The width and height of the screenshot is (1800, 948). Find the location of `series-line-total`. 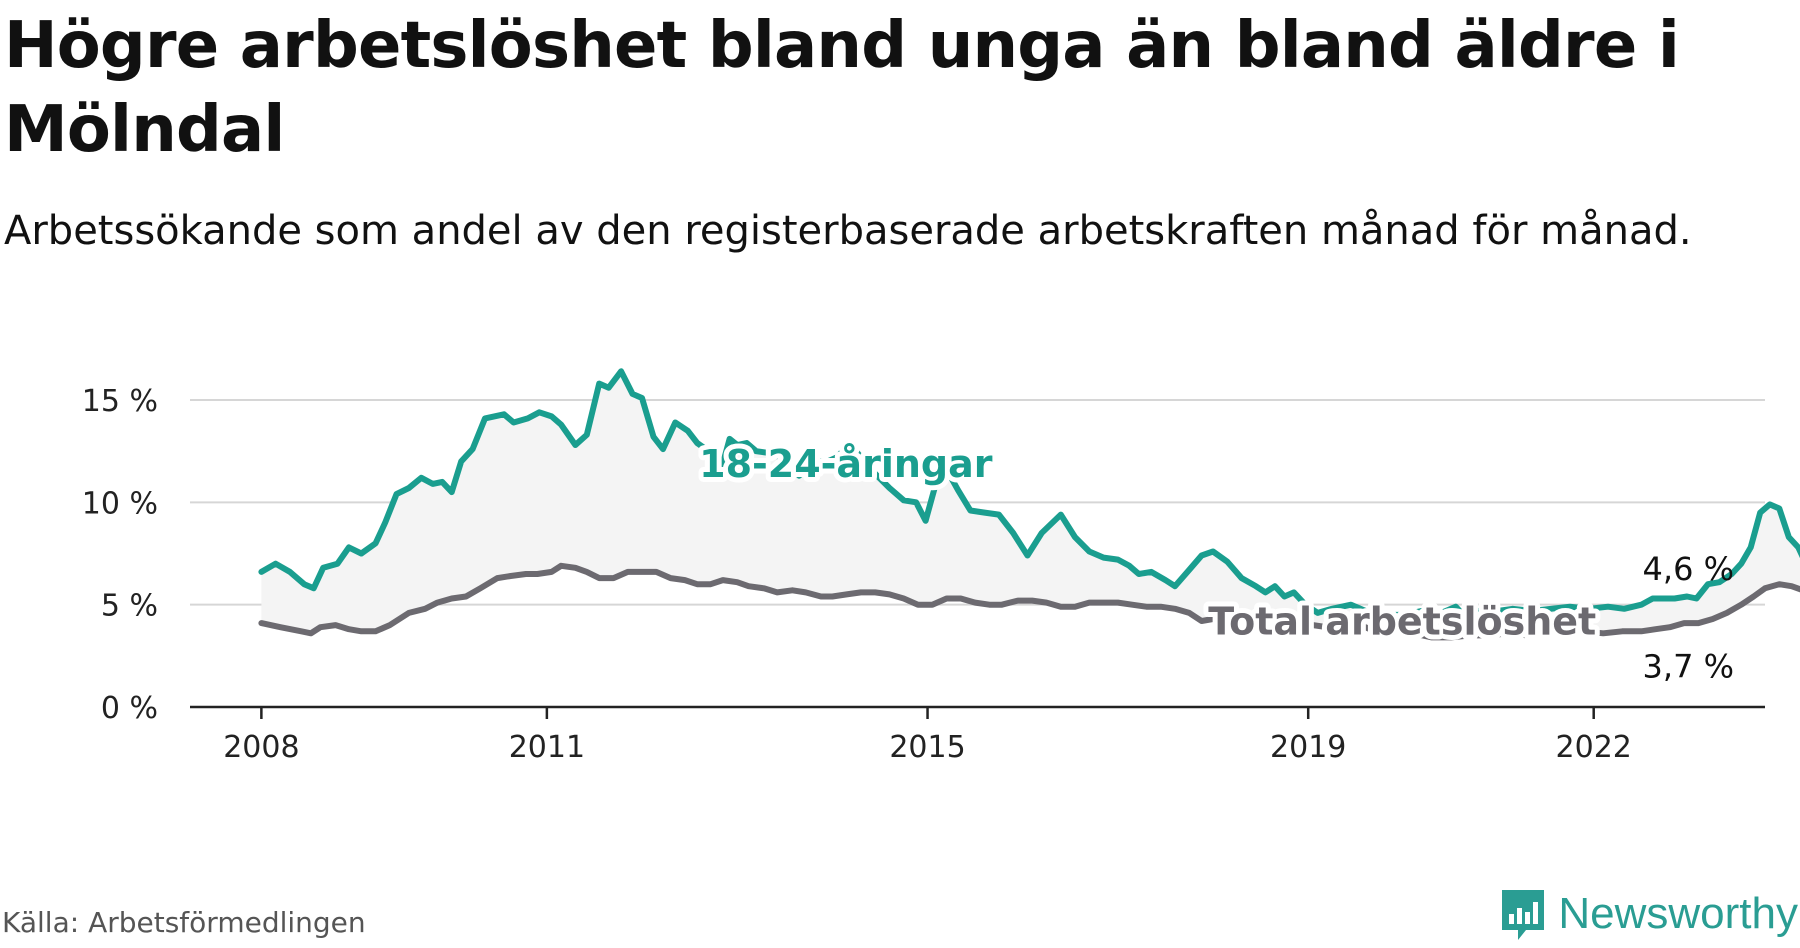

series-line-total is located at coordinates (1029, 601).